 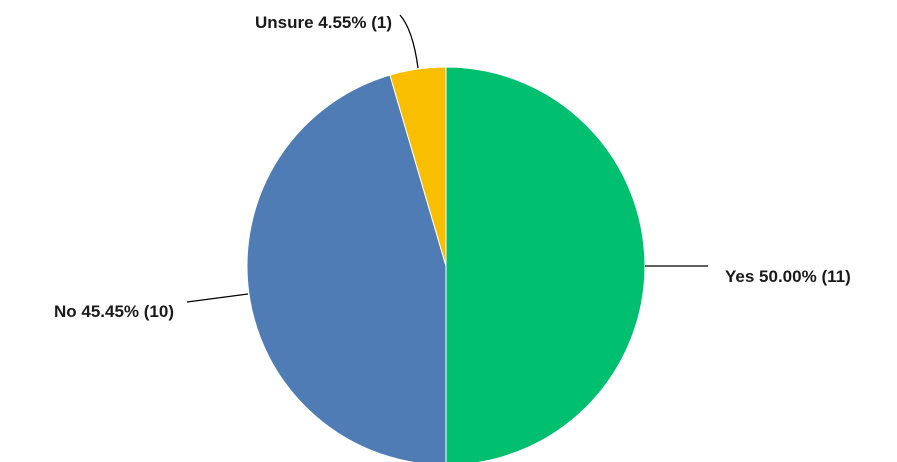 I want to click on leader-line-unsure, so click(x=409, y=41).